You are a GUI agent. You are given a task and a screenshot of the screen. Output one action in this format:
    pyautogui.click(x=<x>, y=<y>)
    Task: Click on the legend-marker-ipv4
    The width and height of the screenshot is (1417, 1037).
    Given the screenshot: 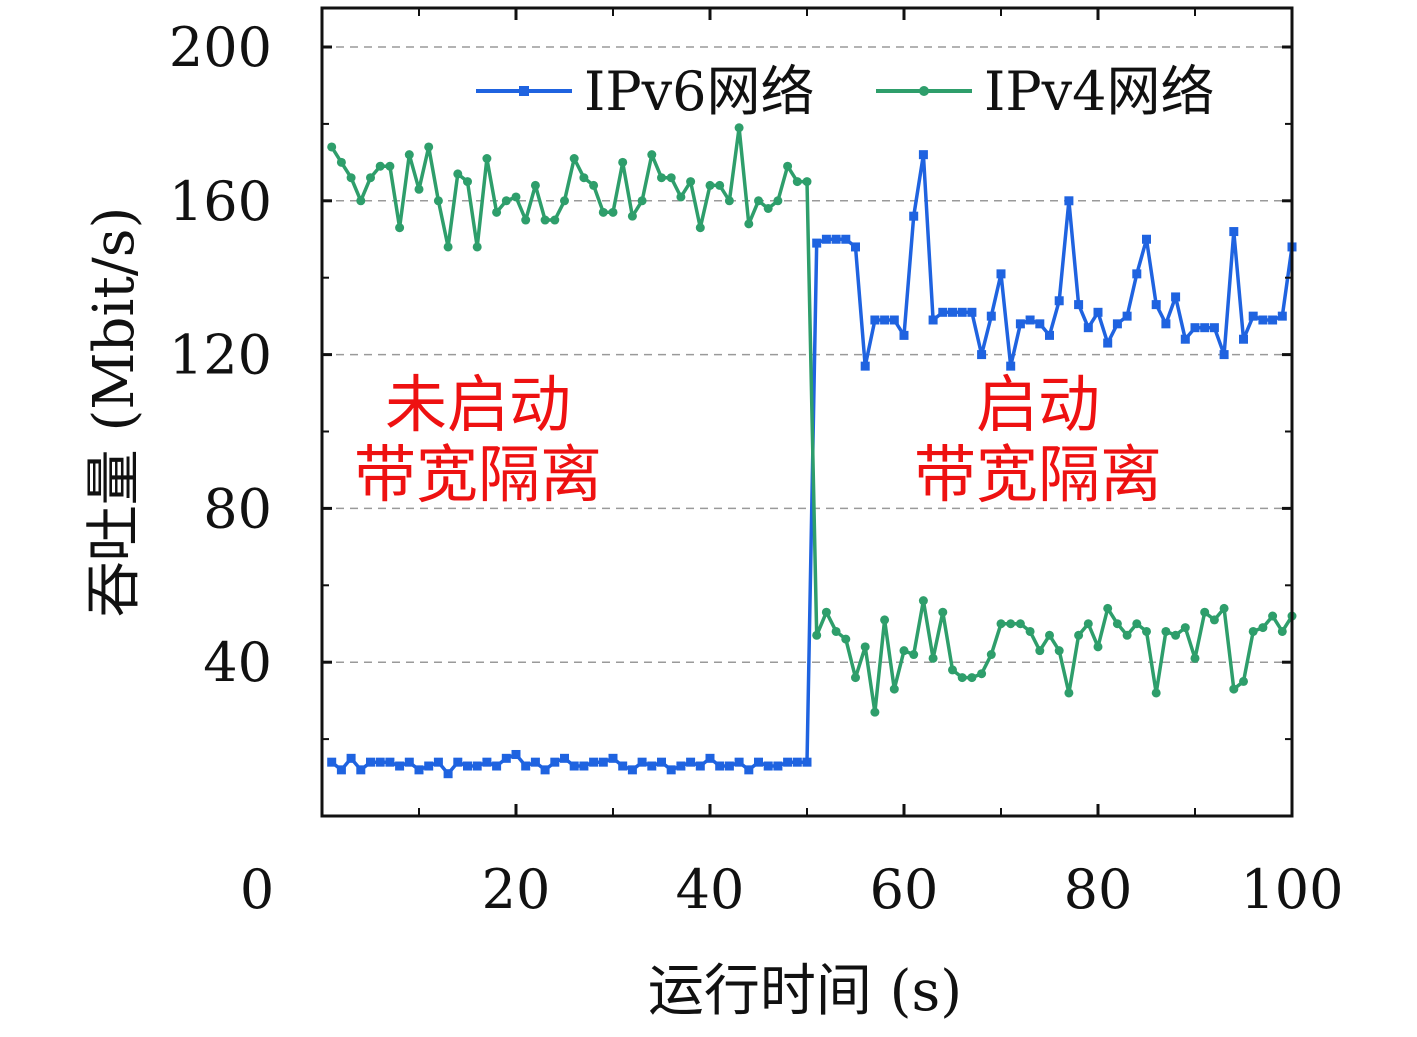 What is the action you would take?
    pyautogui.click(x=924, y=91)
    